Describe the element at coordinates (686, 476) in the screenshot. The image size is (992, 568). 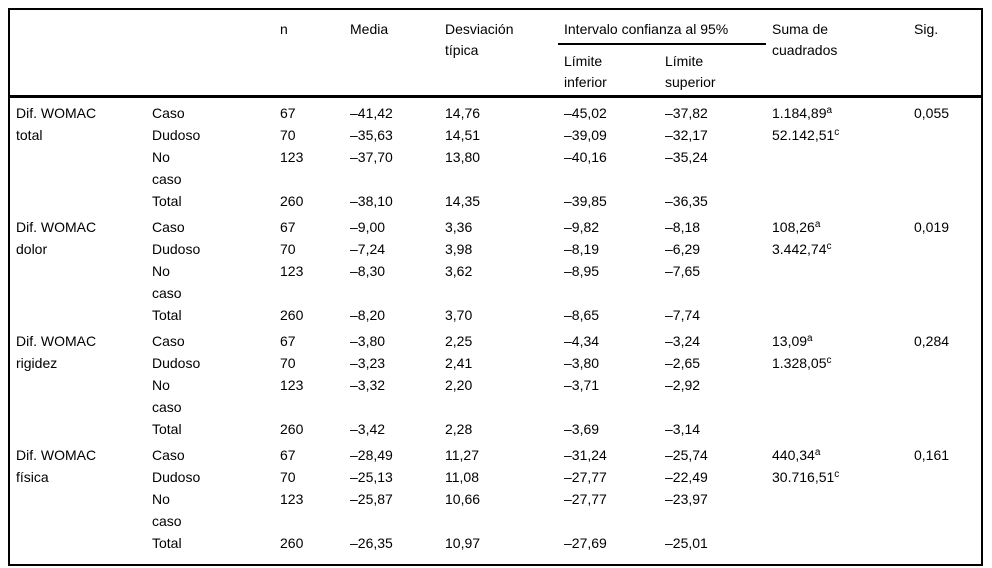
I see `ci-upper-cell: –22,49` at that location.